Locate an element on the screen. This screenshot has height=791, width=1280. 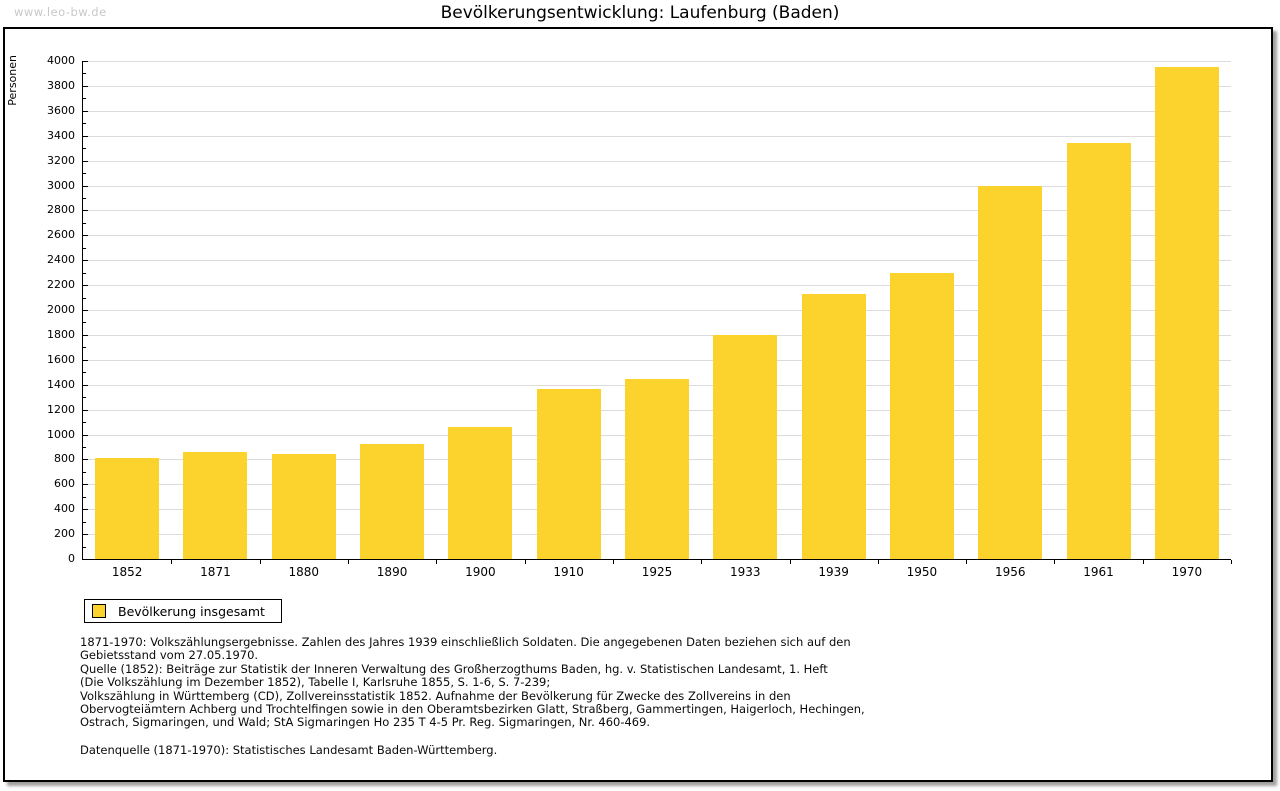
x-tick-label: 1970 is located at coordinates (1187, 572).